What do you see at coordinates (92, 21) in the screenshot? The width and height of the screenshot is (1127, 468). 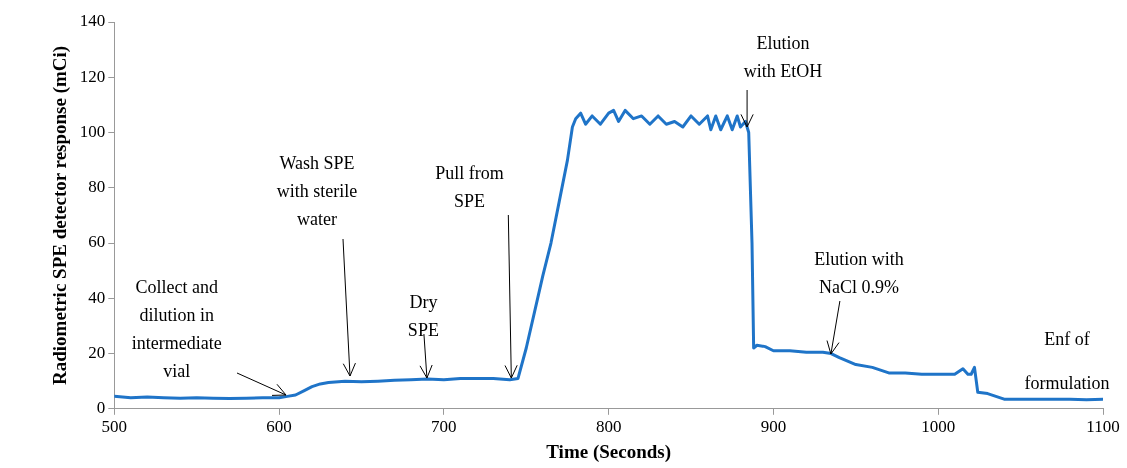 I see `y-tick-label: 140` at bounding box center [92, 21].